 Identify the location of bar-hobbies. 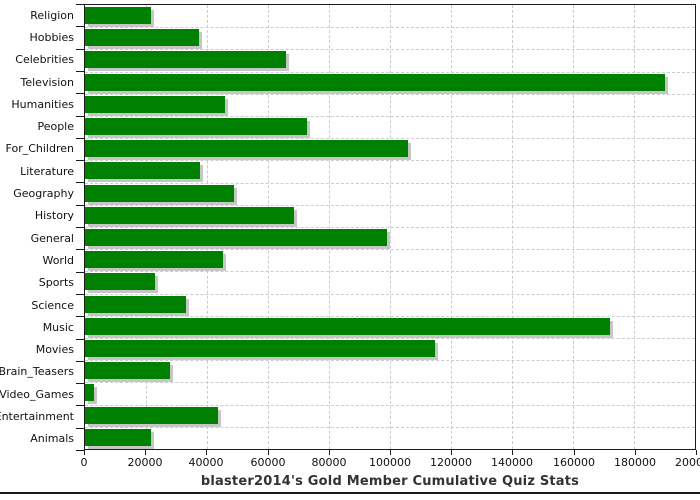
(142, 38).